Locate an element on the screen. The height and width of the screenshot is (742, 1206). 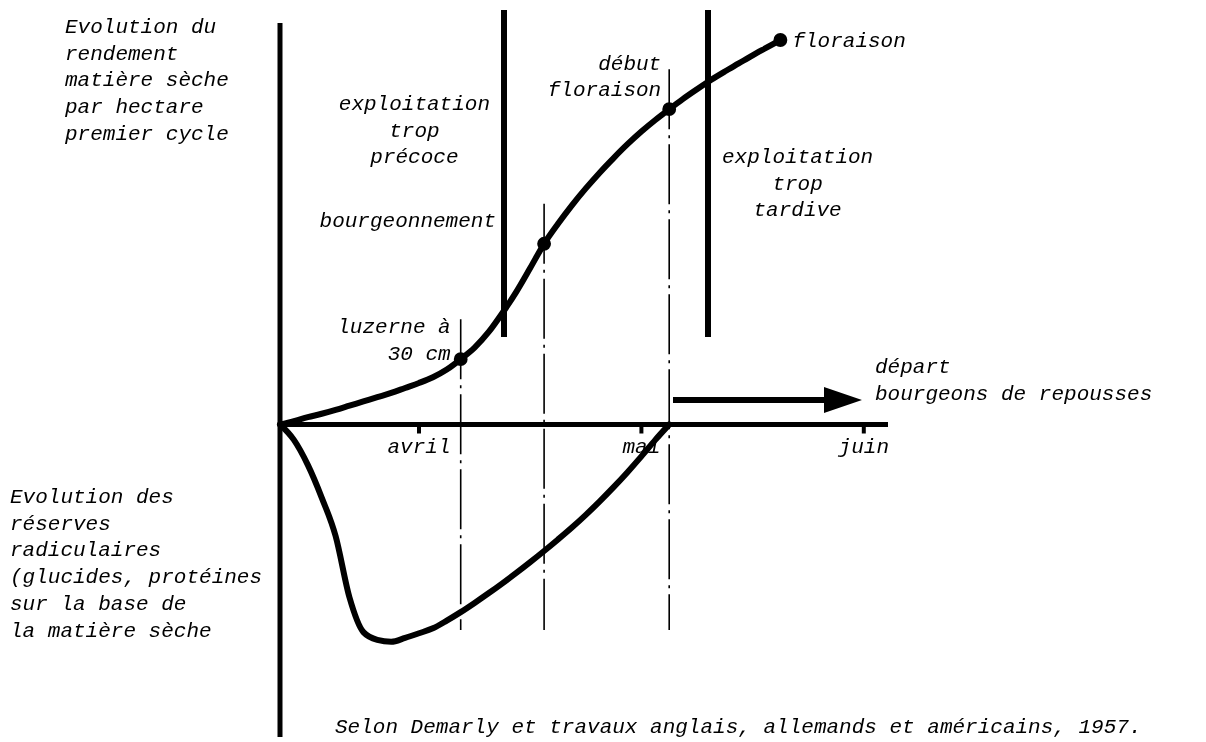
annotation: début floraison is located at coordinates (604, 77).